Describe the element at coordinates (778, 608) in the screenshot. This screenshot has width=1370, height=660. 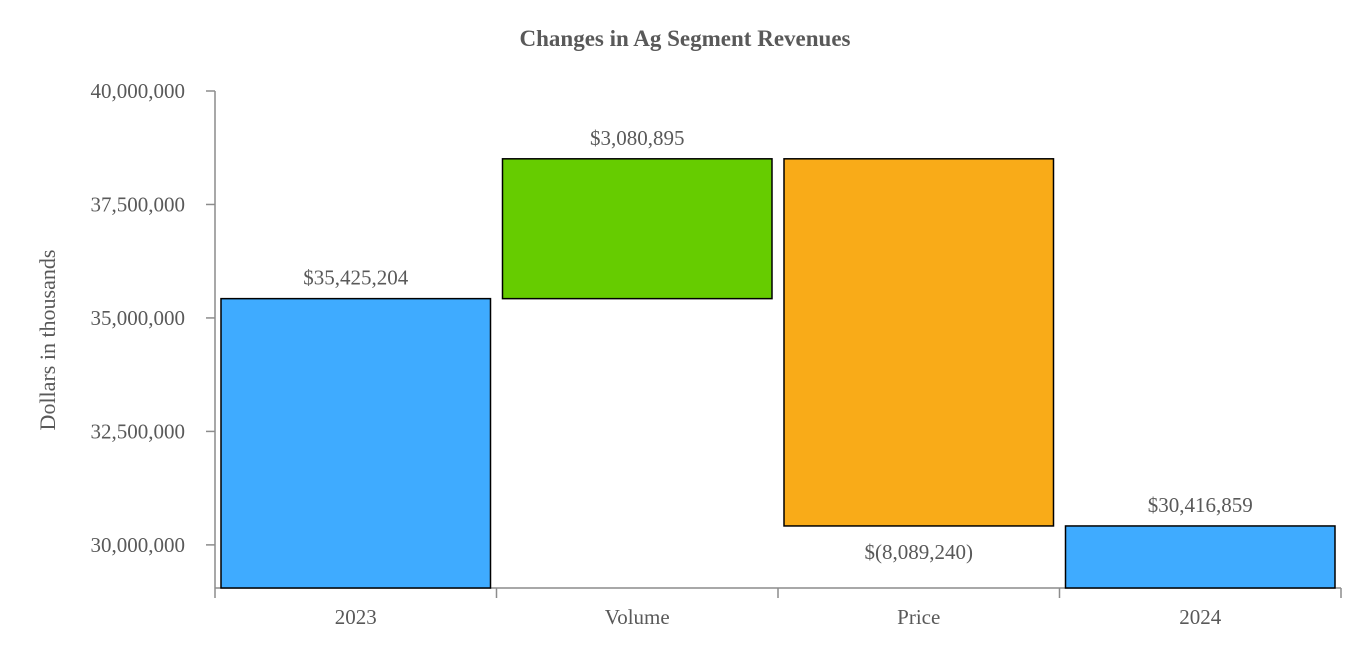
I see `x-axis-ticks: 2023 Volume Price 2024` at that location.